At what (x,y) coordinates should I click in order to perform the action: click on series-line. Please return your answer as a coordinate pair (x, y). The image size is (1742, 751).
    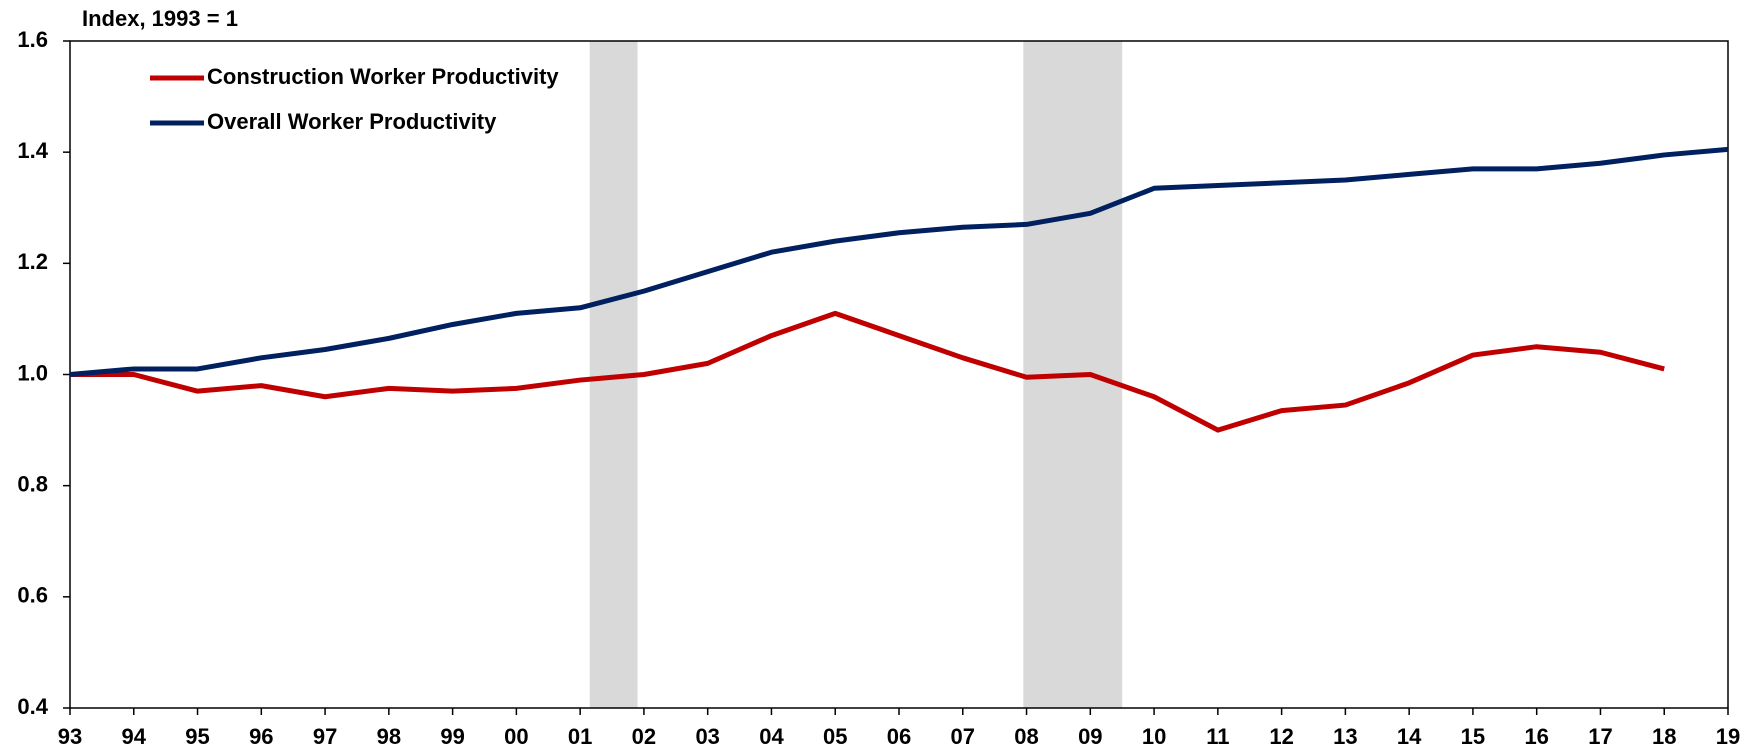
    Looking at the image, I should click on (867, 371).